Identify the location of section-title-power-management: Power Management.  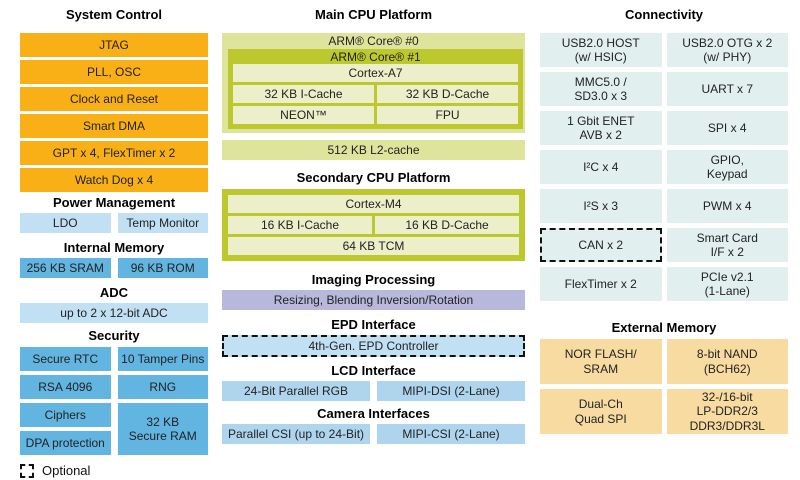
(114, 202).